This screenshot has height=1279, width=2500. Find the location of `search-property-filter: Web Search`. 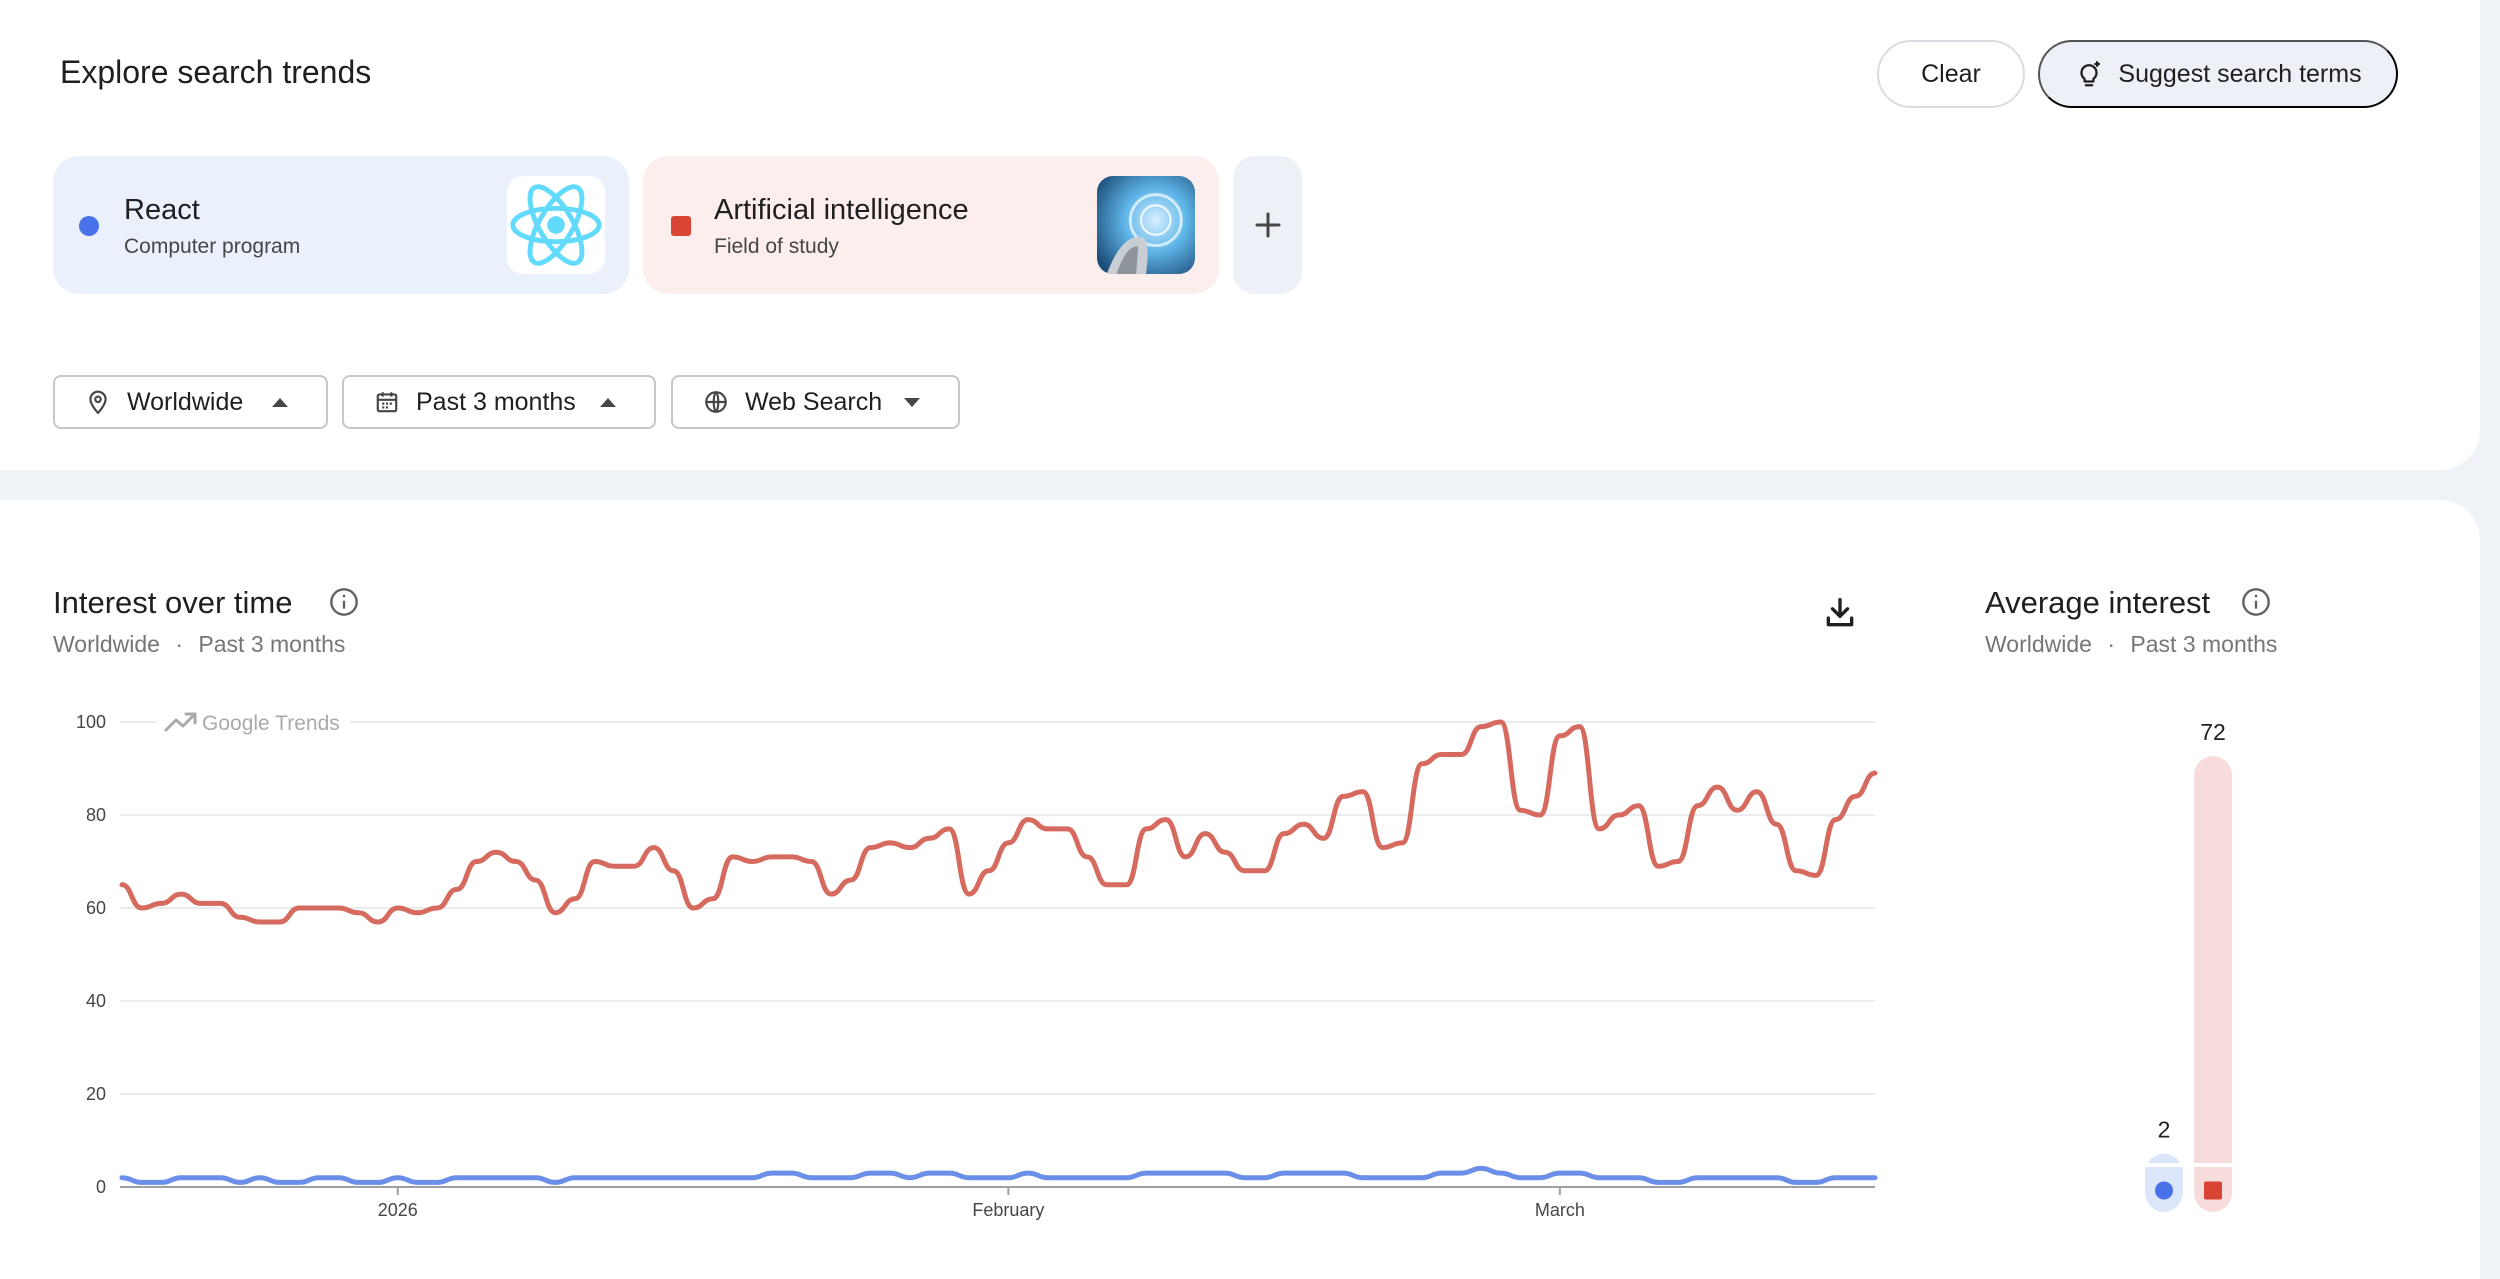

search-property-filter: Web Search is located at coordinates (815, 402).